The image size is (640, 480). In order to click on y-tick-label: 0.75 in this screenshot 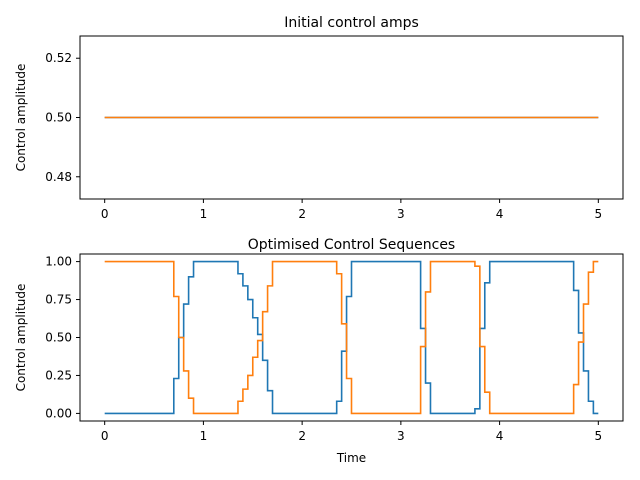, I will do `click(58, 300)`.